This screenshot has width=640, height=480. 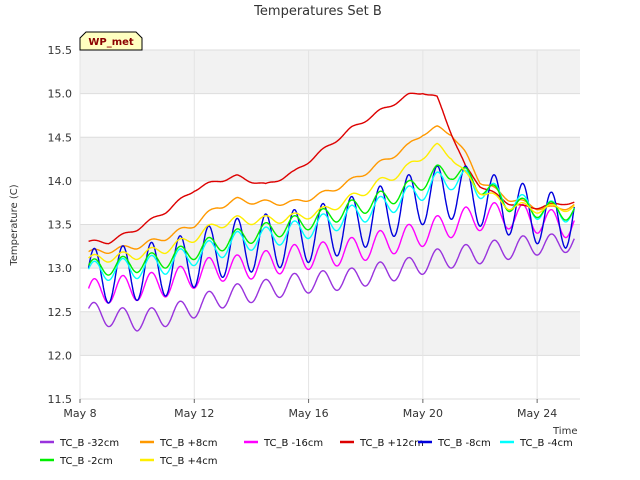 What do you see at coordinates (60, 50) in the screenshot?
I see `y-tick-label: 15.5` at bounding box center [60, 50].